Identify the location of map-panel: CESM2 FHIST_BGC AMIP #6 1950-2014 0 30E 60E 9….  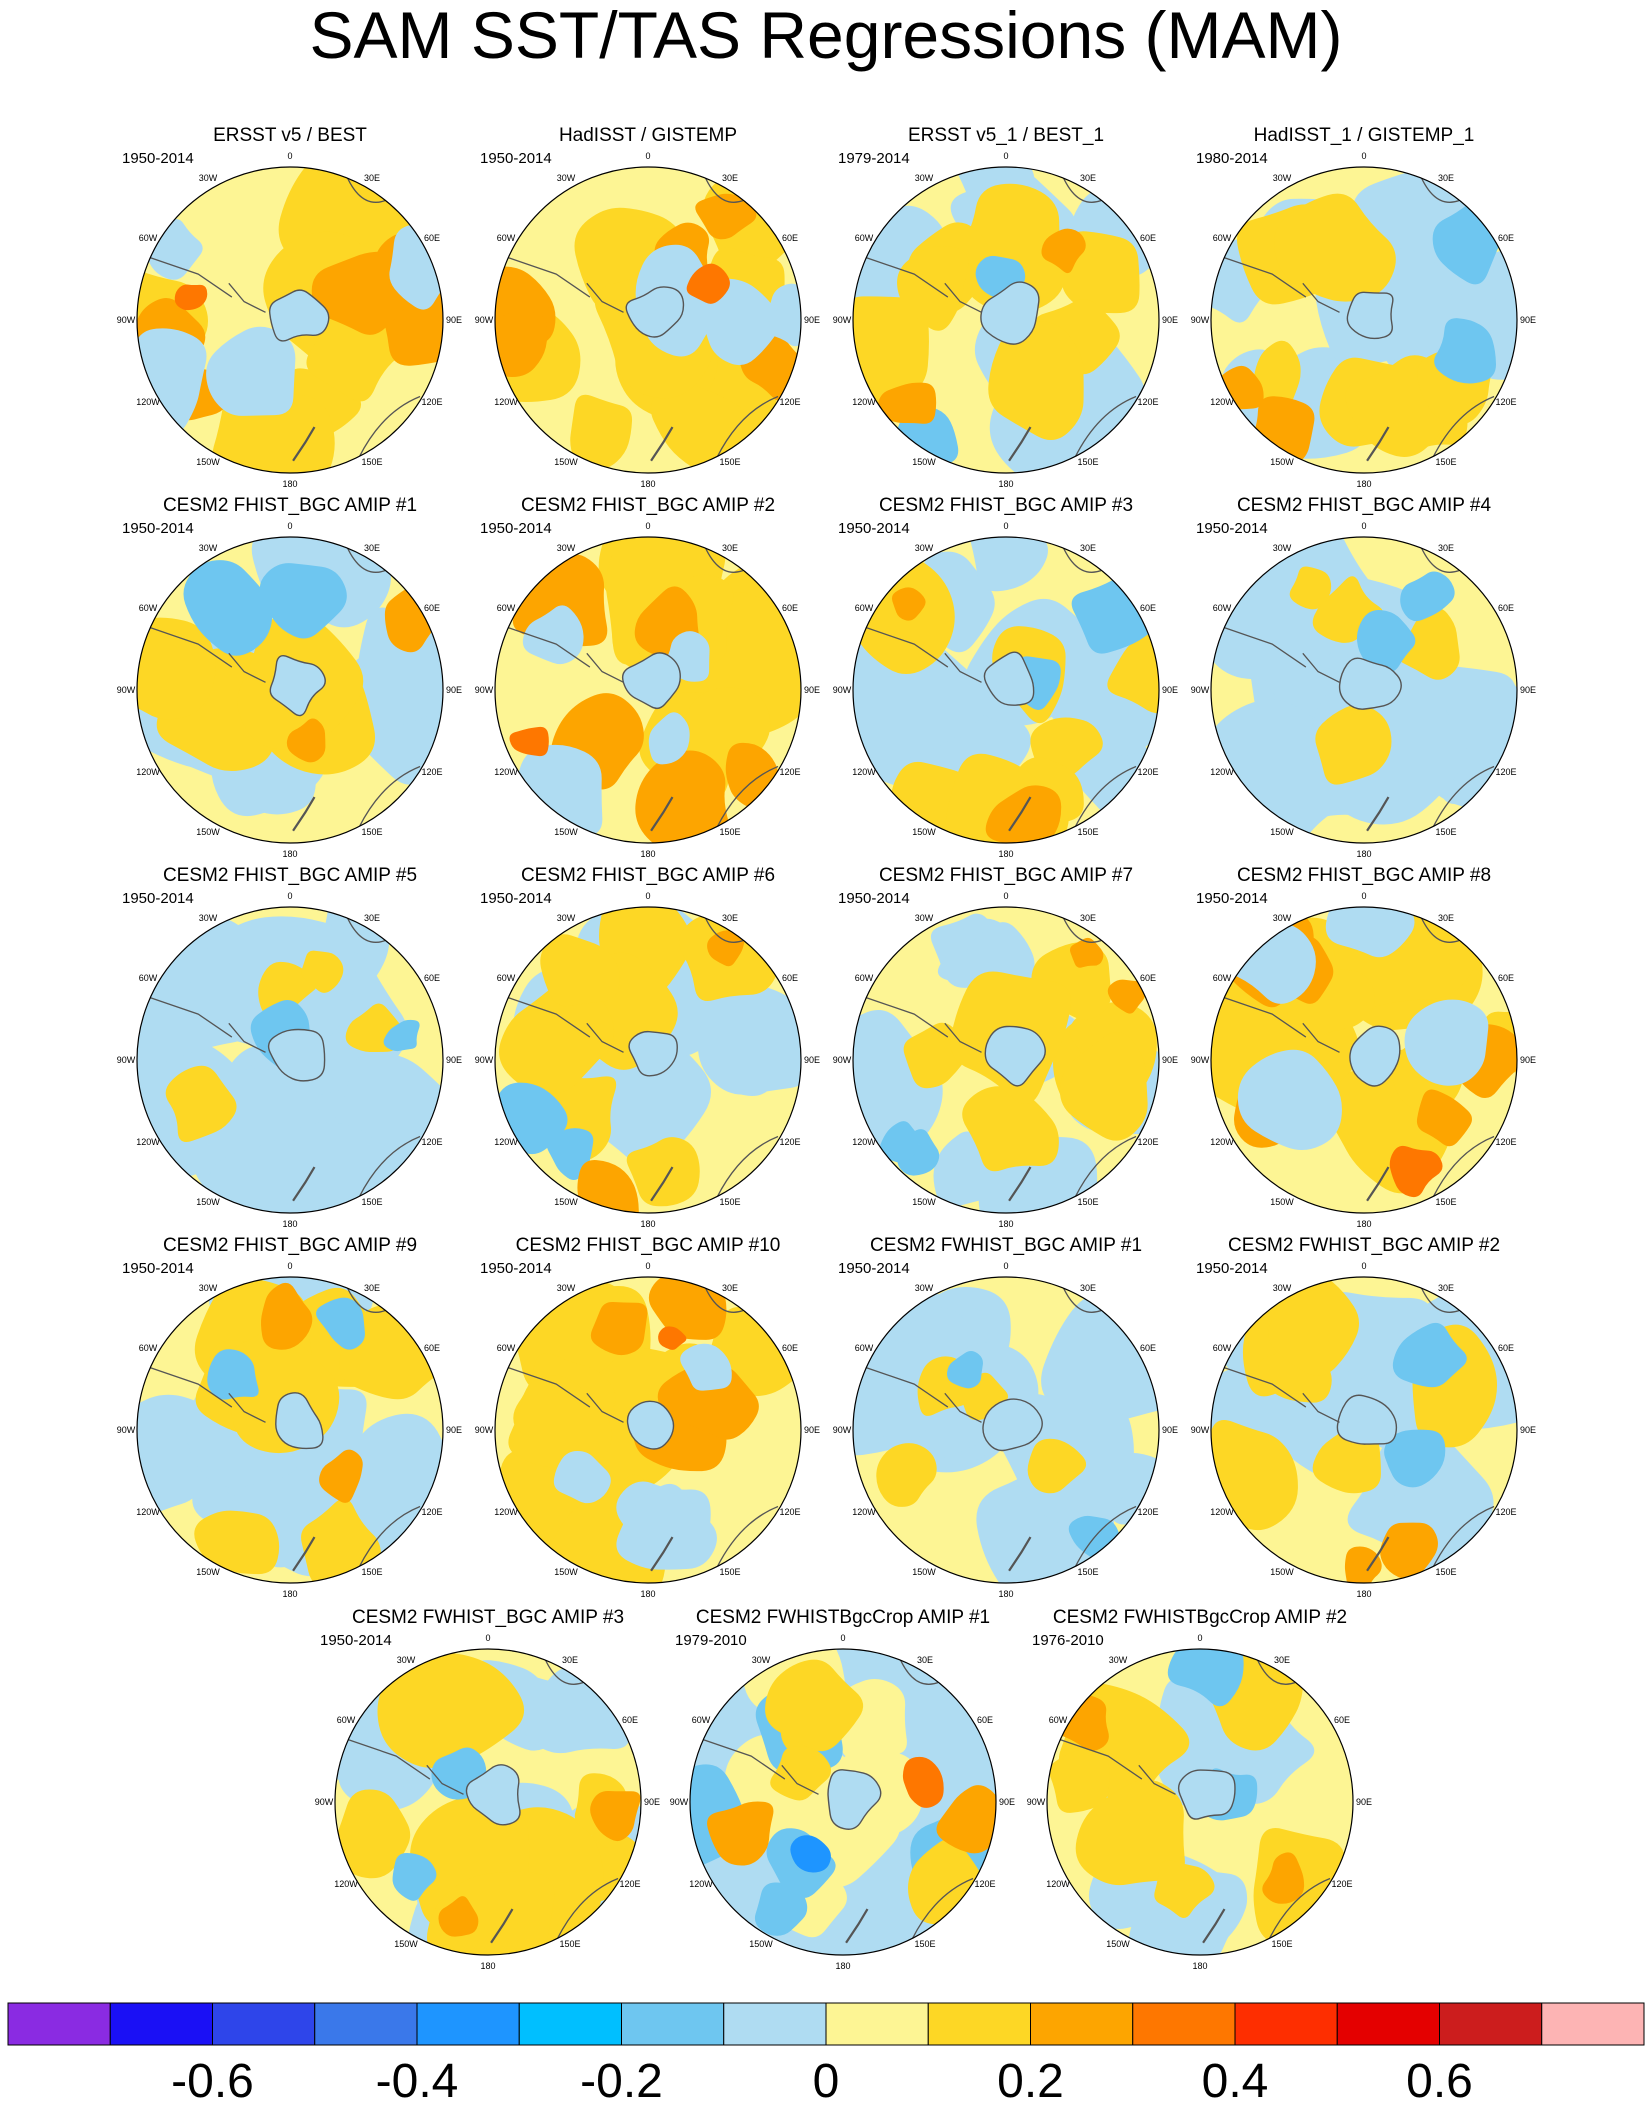
(647, 1047).